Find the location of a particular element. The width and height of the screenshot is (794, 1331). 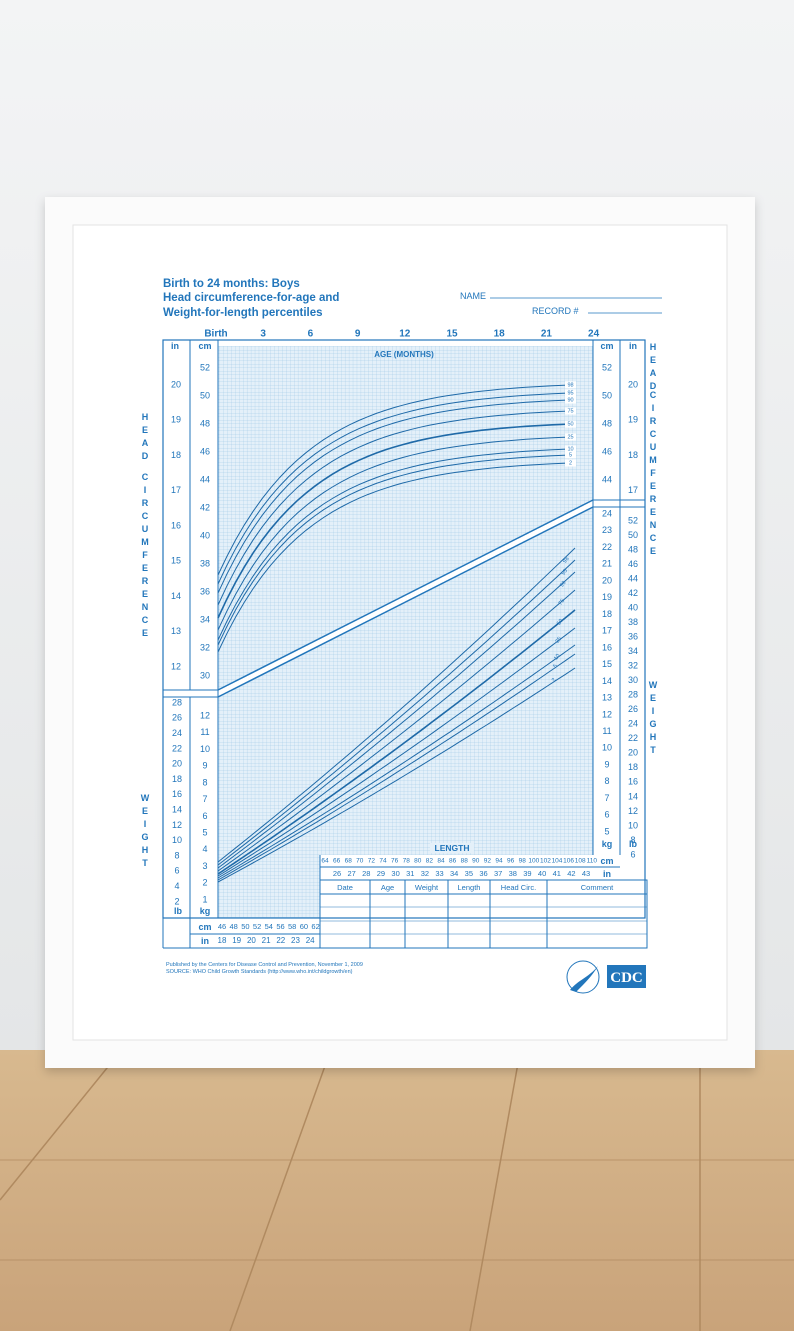

tick-label: 90 is located at coordinates (476, 861).